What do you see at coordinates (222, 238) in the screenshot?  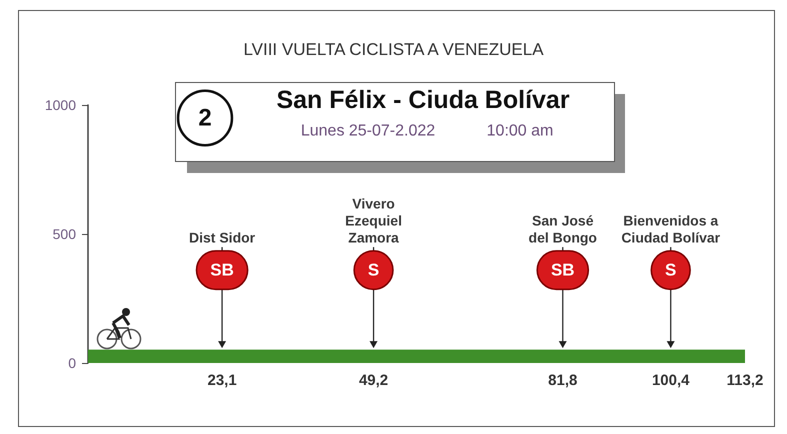 I see `annotation: Dist Sidor` at bounding box center [222, 238].